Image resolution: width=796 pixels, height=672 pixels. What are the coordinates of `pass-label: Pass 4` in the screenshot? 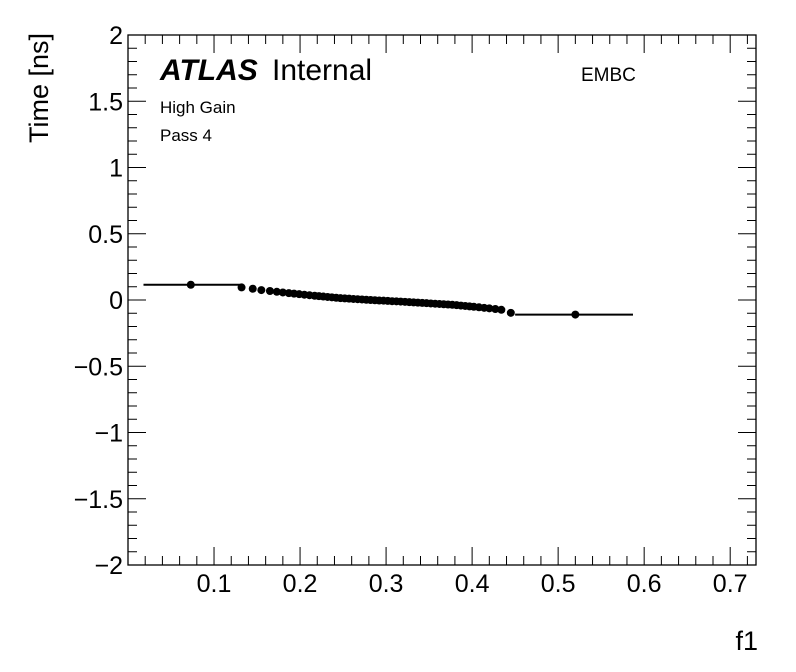 It's located at (186, 135).